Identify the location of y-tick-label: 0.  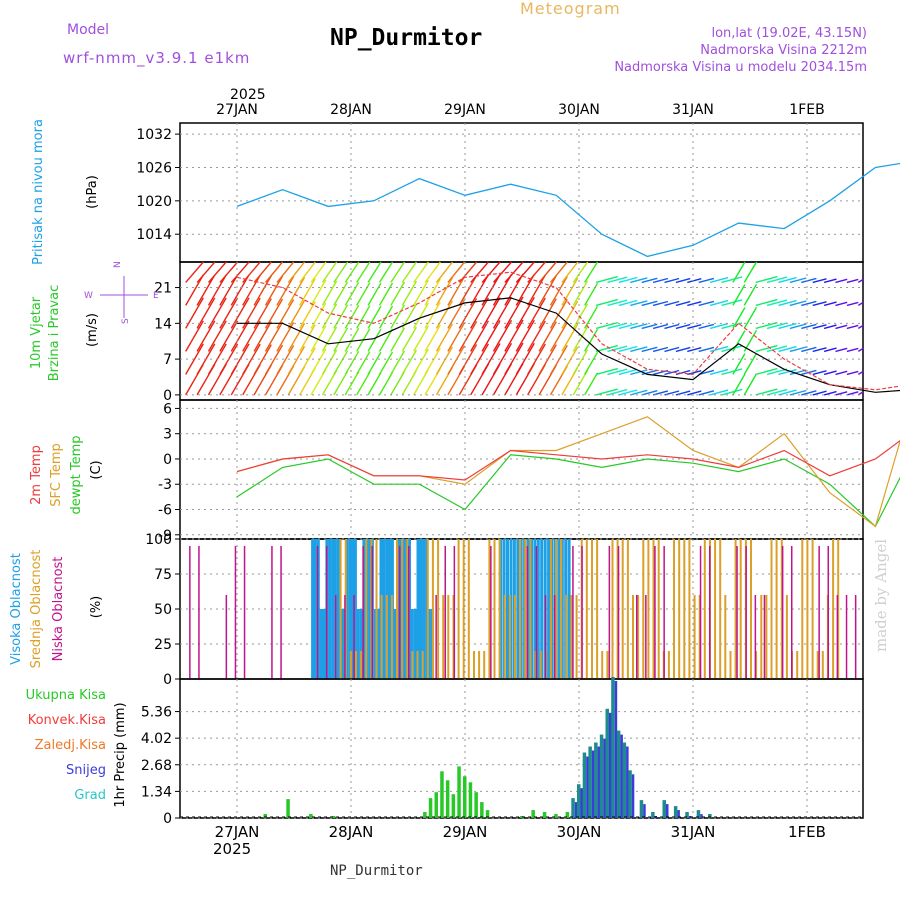
(167, 819).